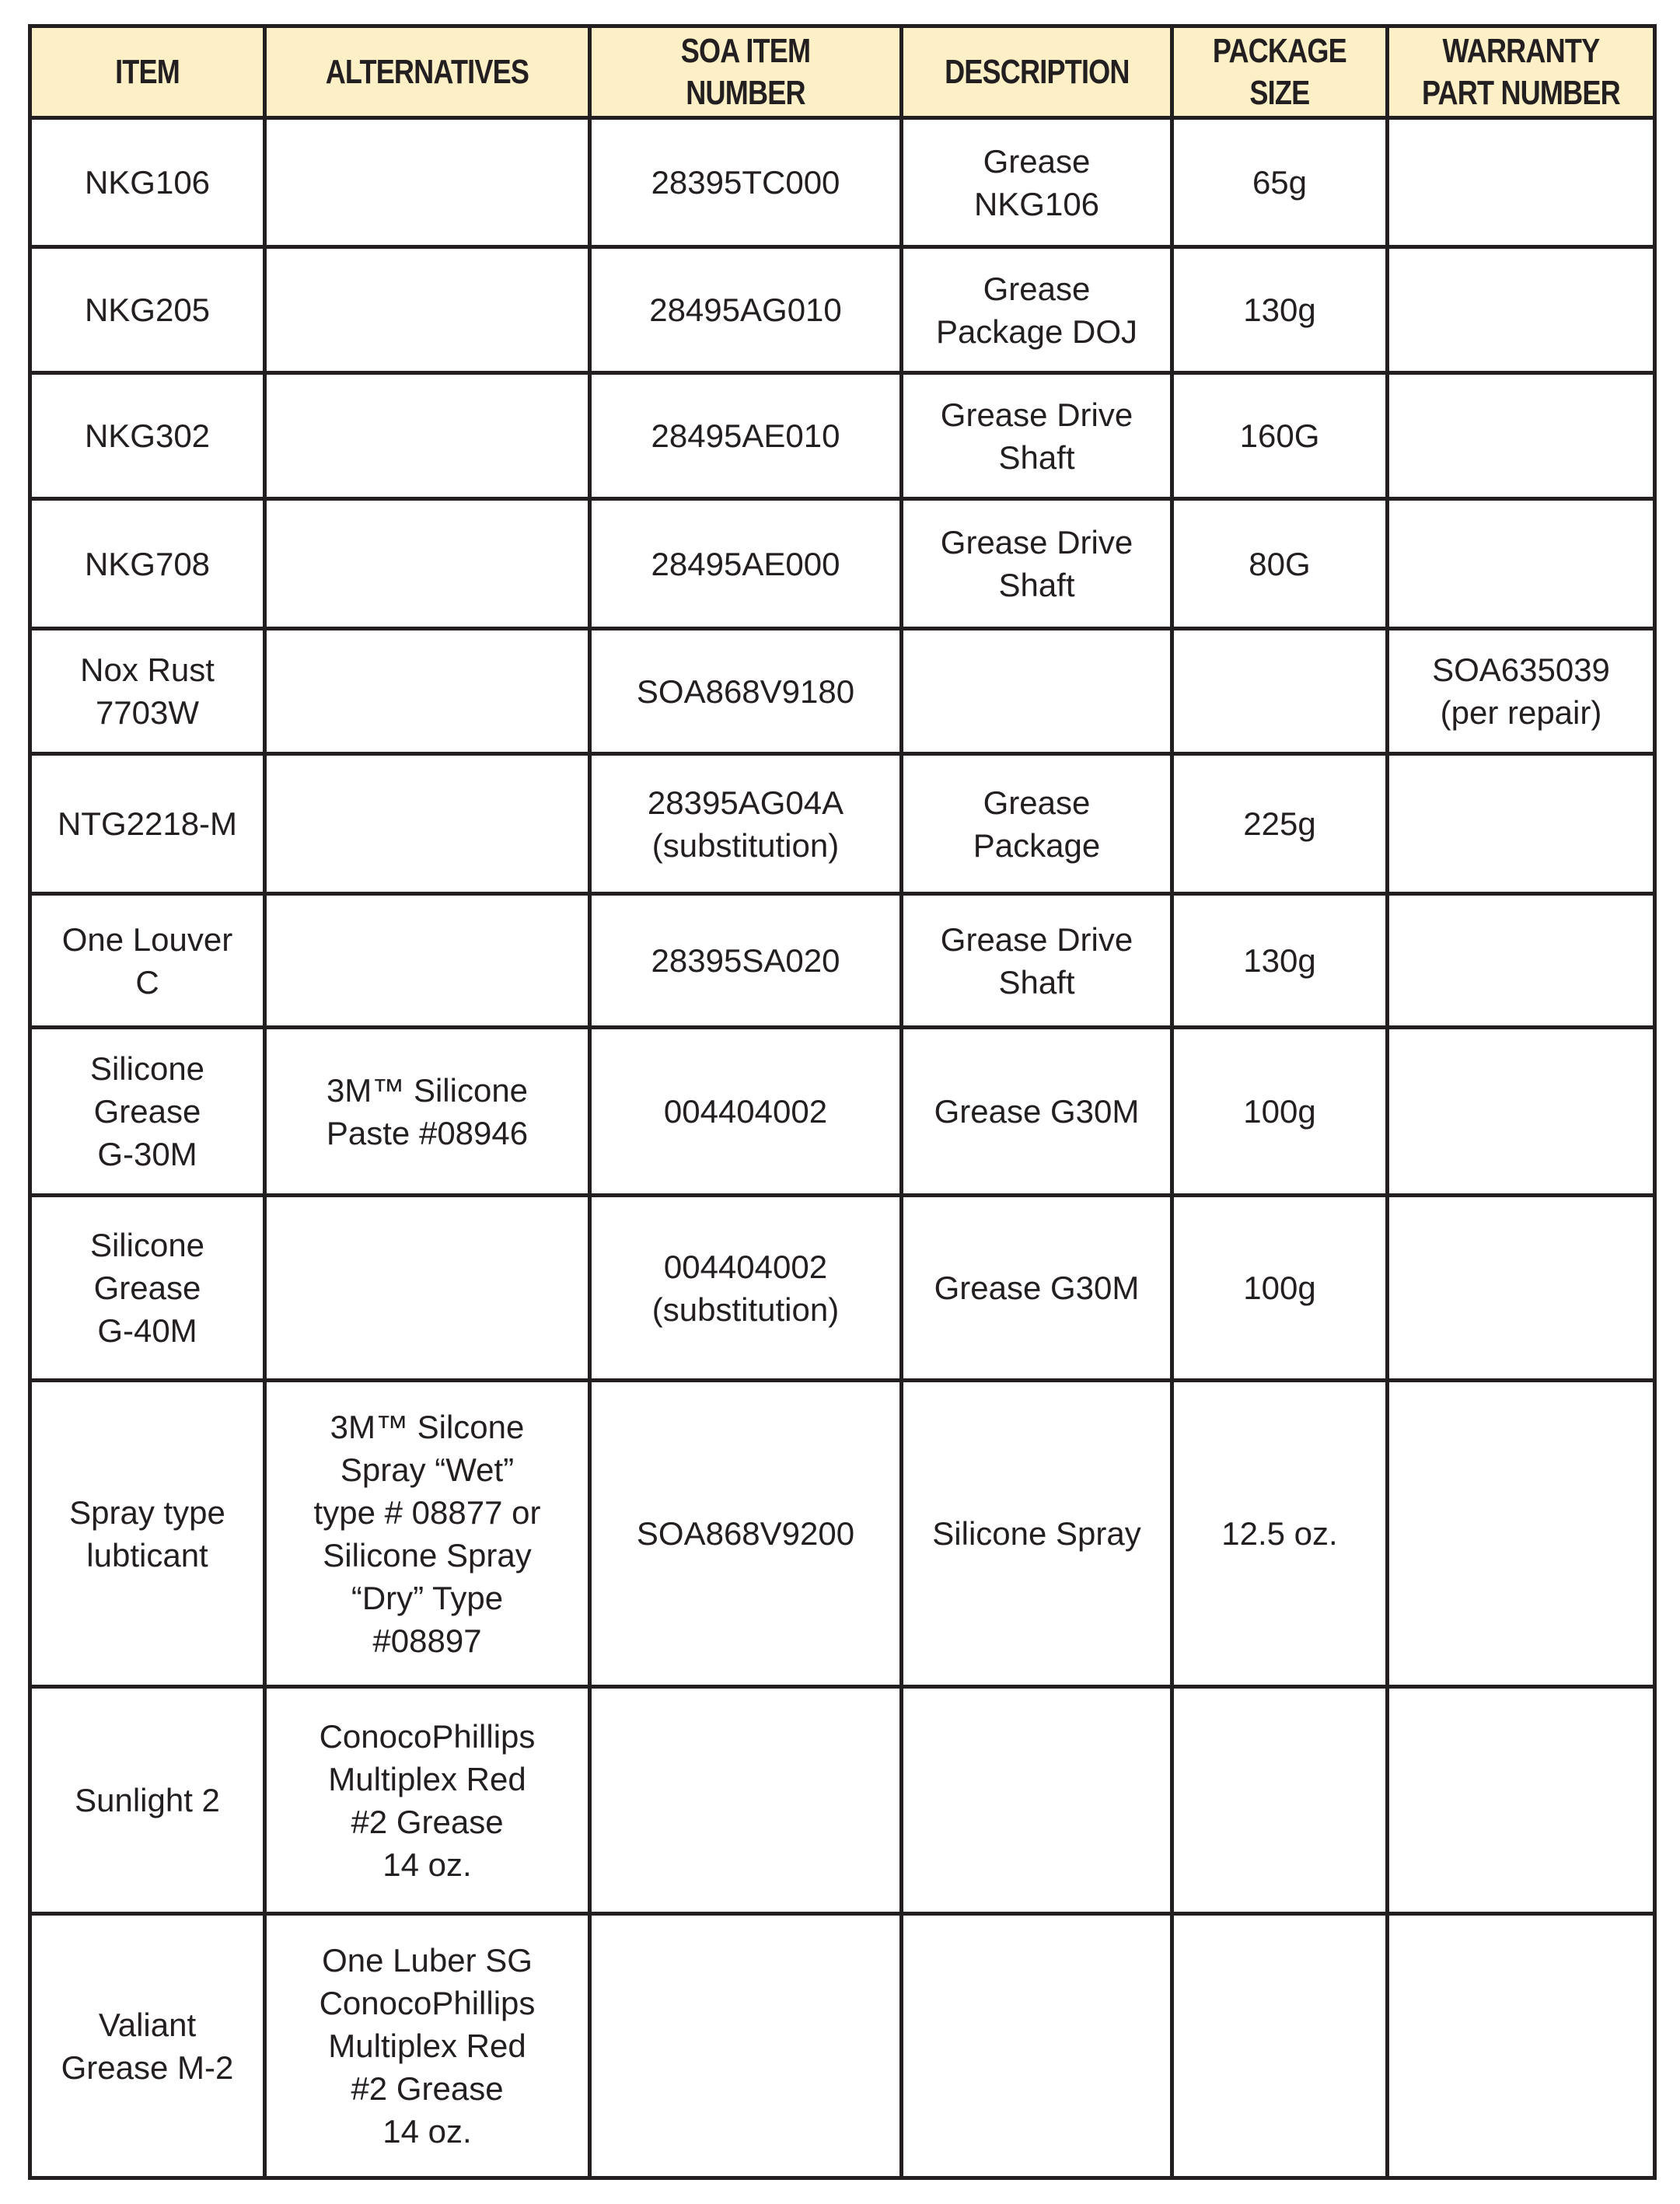 This screenshot has width=1680, height=2204. I want to click on cell-description: Grease Package DOJ, so click(1037, 310).